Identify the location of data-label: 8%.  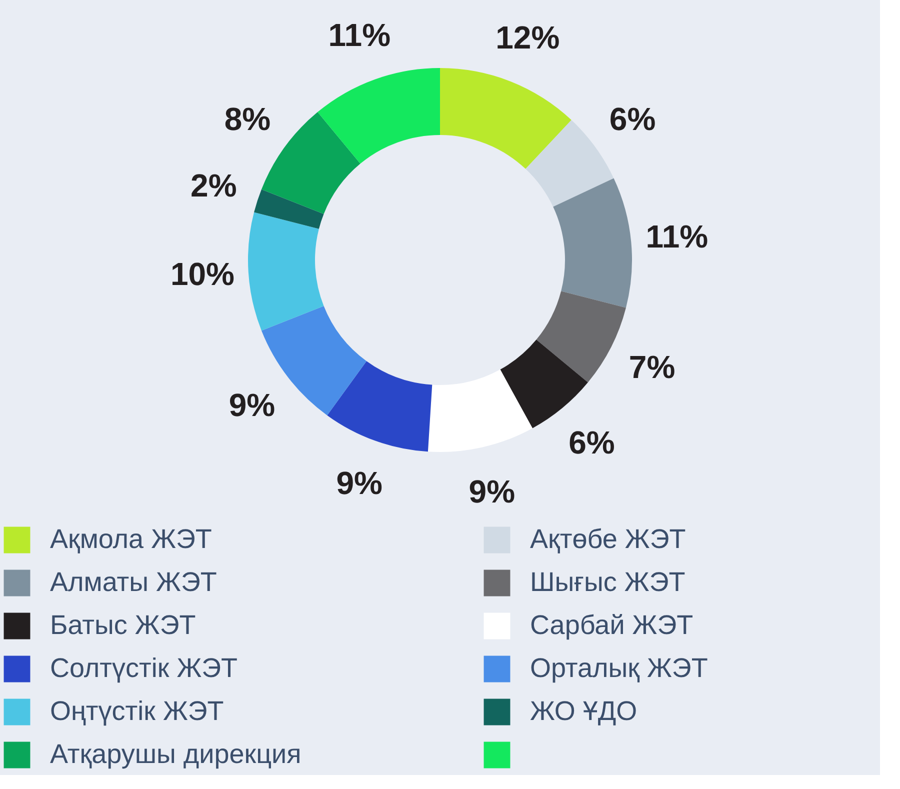
(247, 119).